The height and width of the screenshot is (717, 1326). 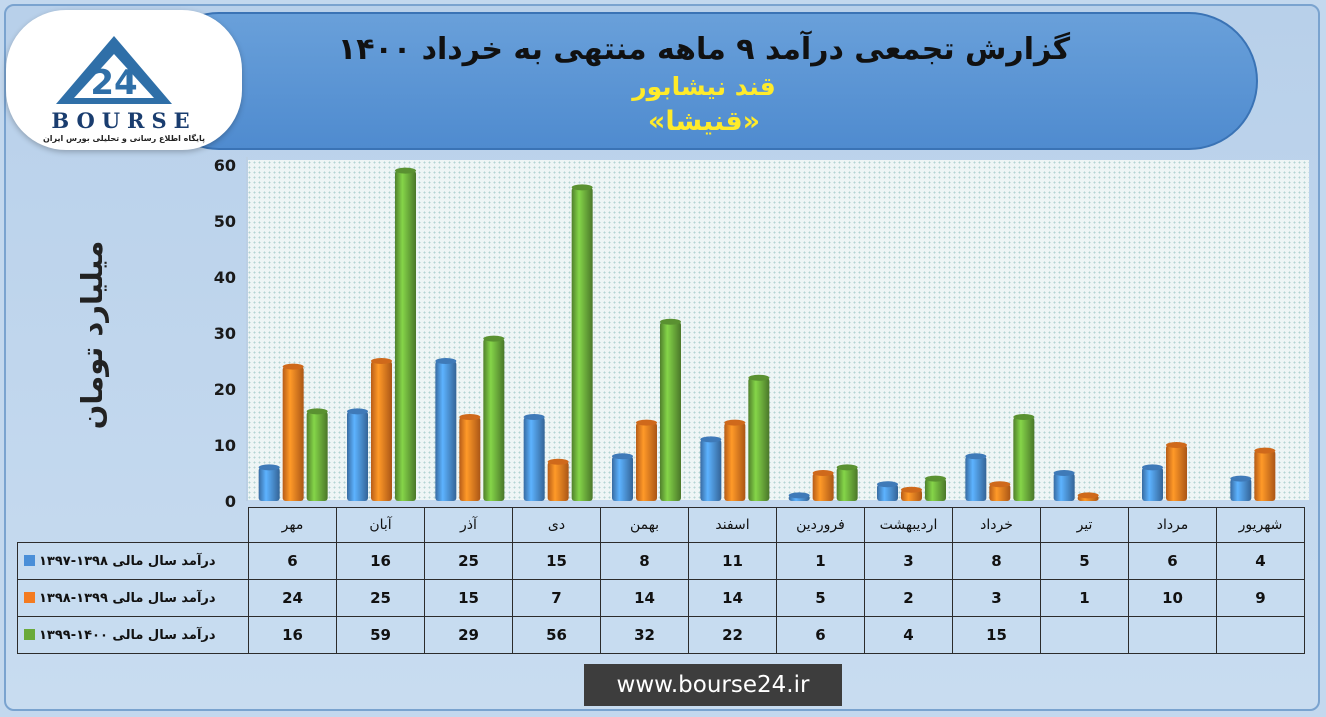 I want to click on logo-mark-text: 24, so click(x=113, y=83).